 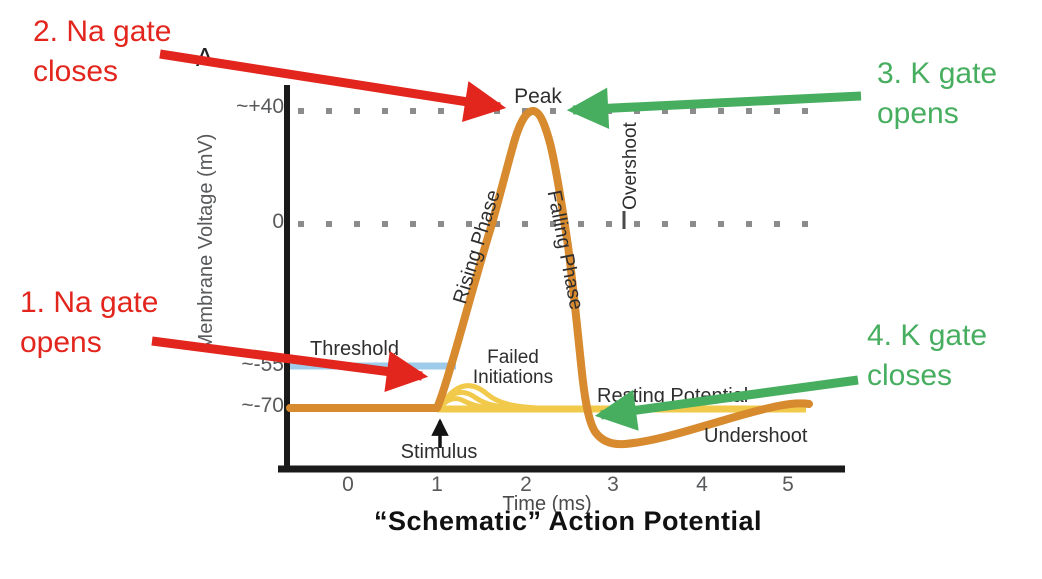 I want to click on y-tick-minus70: ~-70, so click(x=262, y=405).